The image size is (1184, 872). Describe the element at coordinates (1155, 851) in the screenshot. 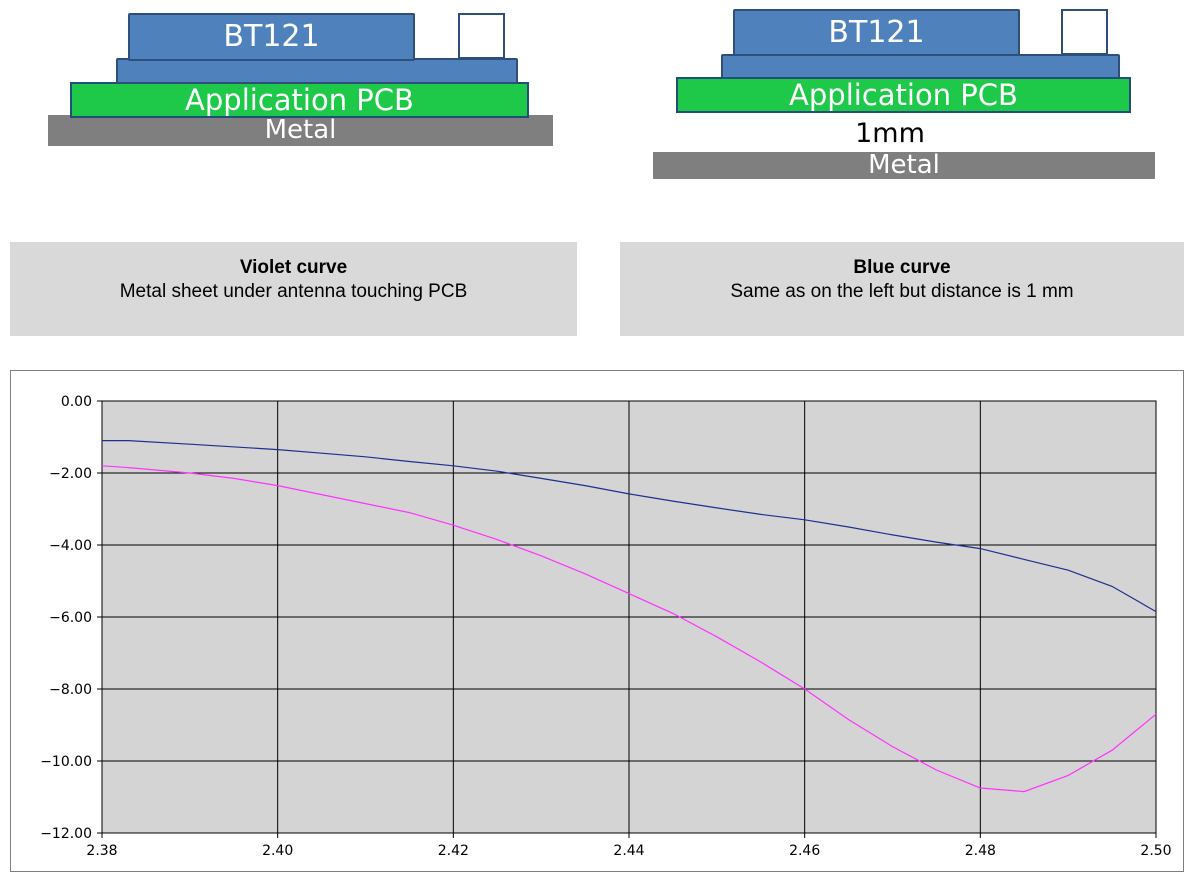

I see `x-tick-label: 2.50` at that location.